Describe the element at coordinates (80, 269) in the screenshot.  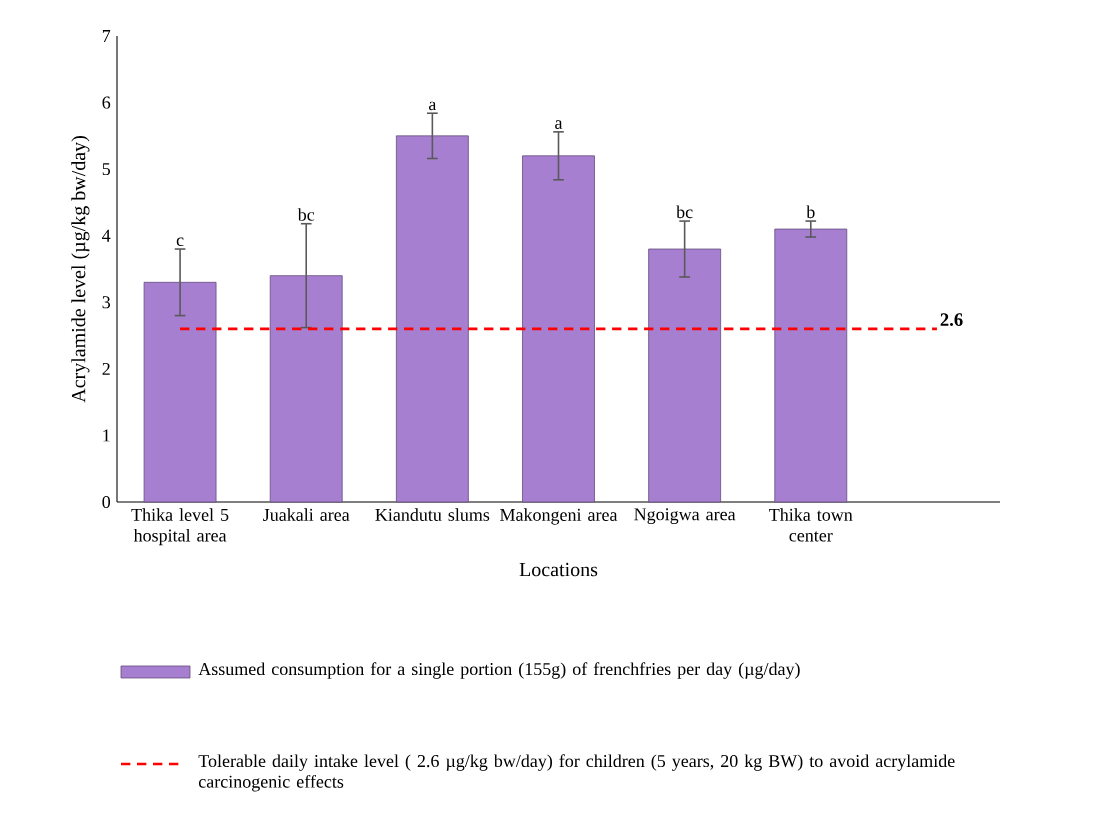
I see `y-axis-title: Acrylamide level (µg/kg bw/day)` at that location.